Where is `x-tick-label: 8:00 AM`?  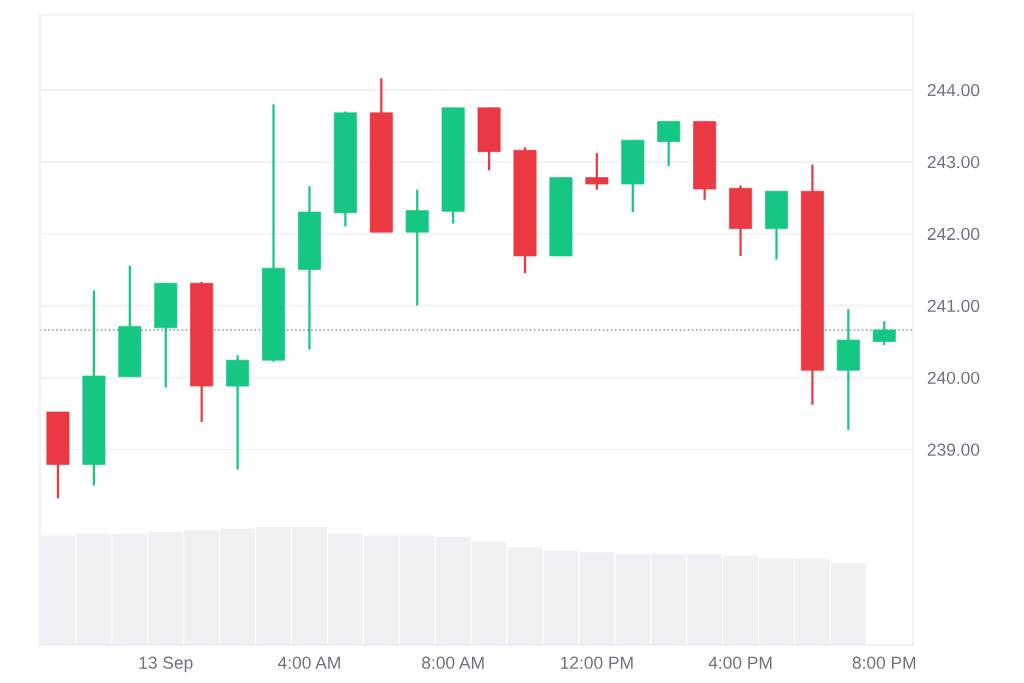
x-tick-label: 8:00 AM is located at coordinates (453, 662).